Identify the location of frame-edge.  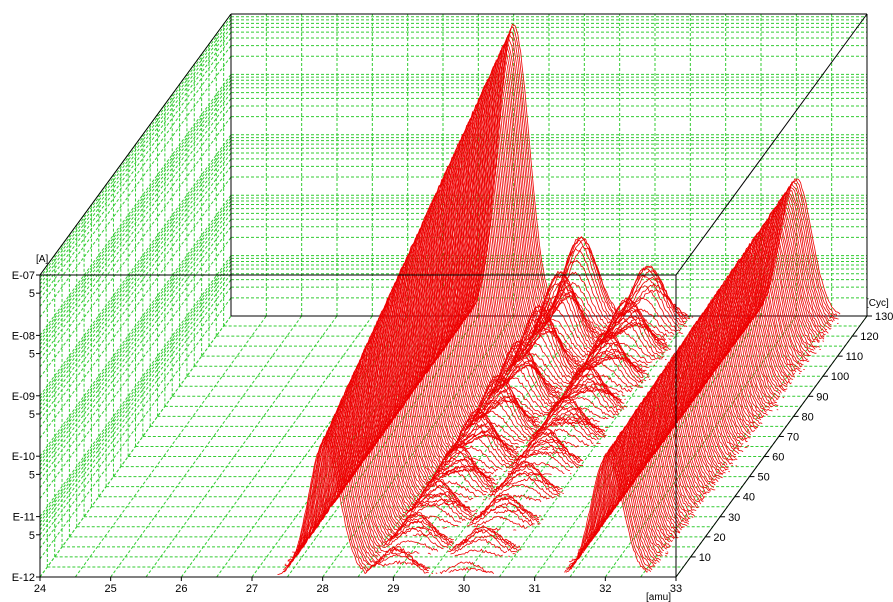
(135, 144).